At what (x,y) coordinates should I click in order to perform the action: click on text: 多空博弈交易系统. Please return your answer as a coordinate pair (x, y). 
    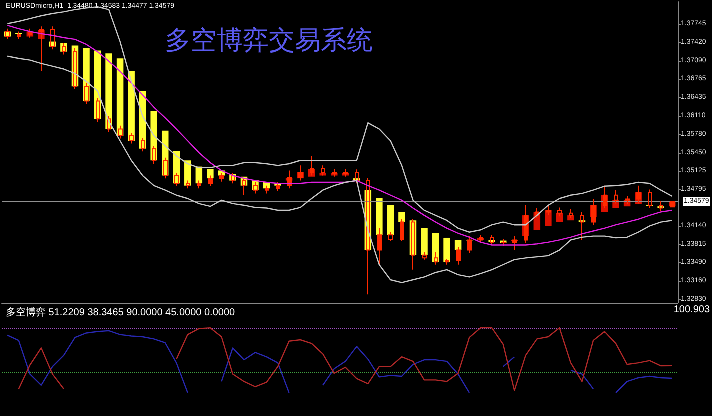
    Looking at the image, I should click on (269, 40).